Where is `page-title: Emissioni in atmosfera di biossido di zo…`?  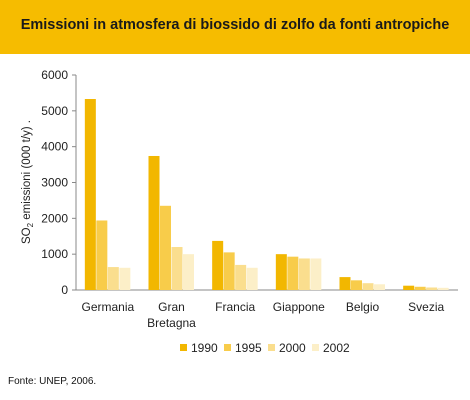
page-title: Emissioni in atmosfera di biossido di zo… is located at coordinates (235, 25).